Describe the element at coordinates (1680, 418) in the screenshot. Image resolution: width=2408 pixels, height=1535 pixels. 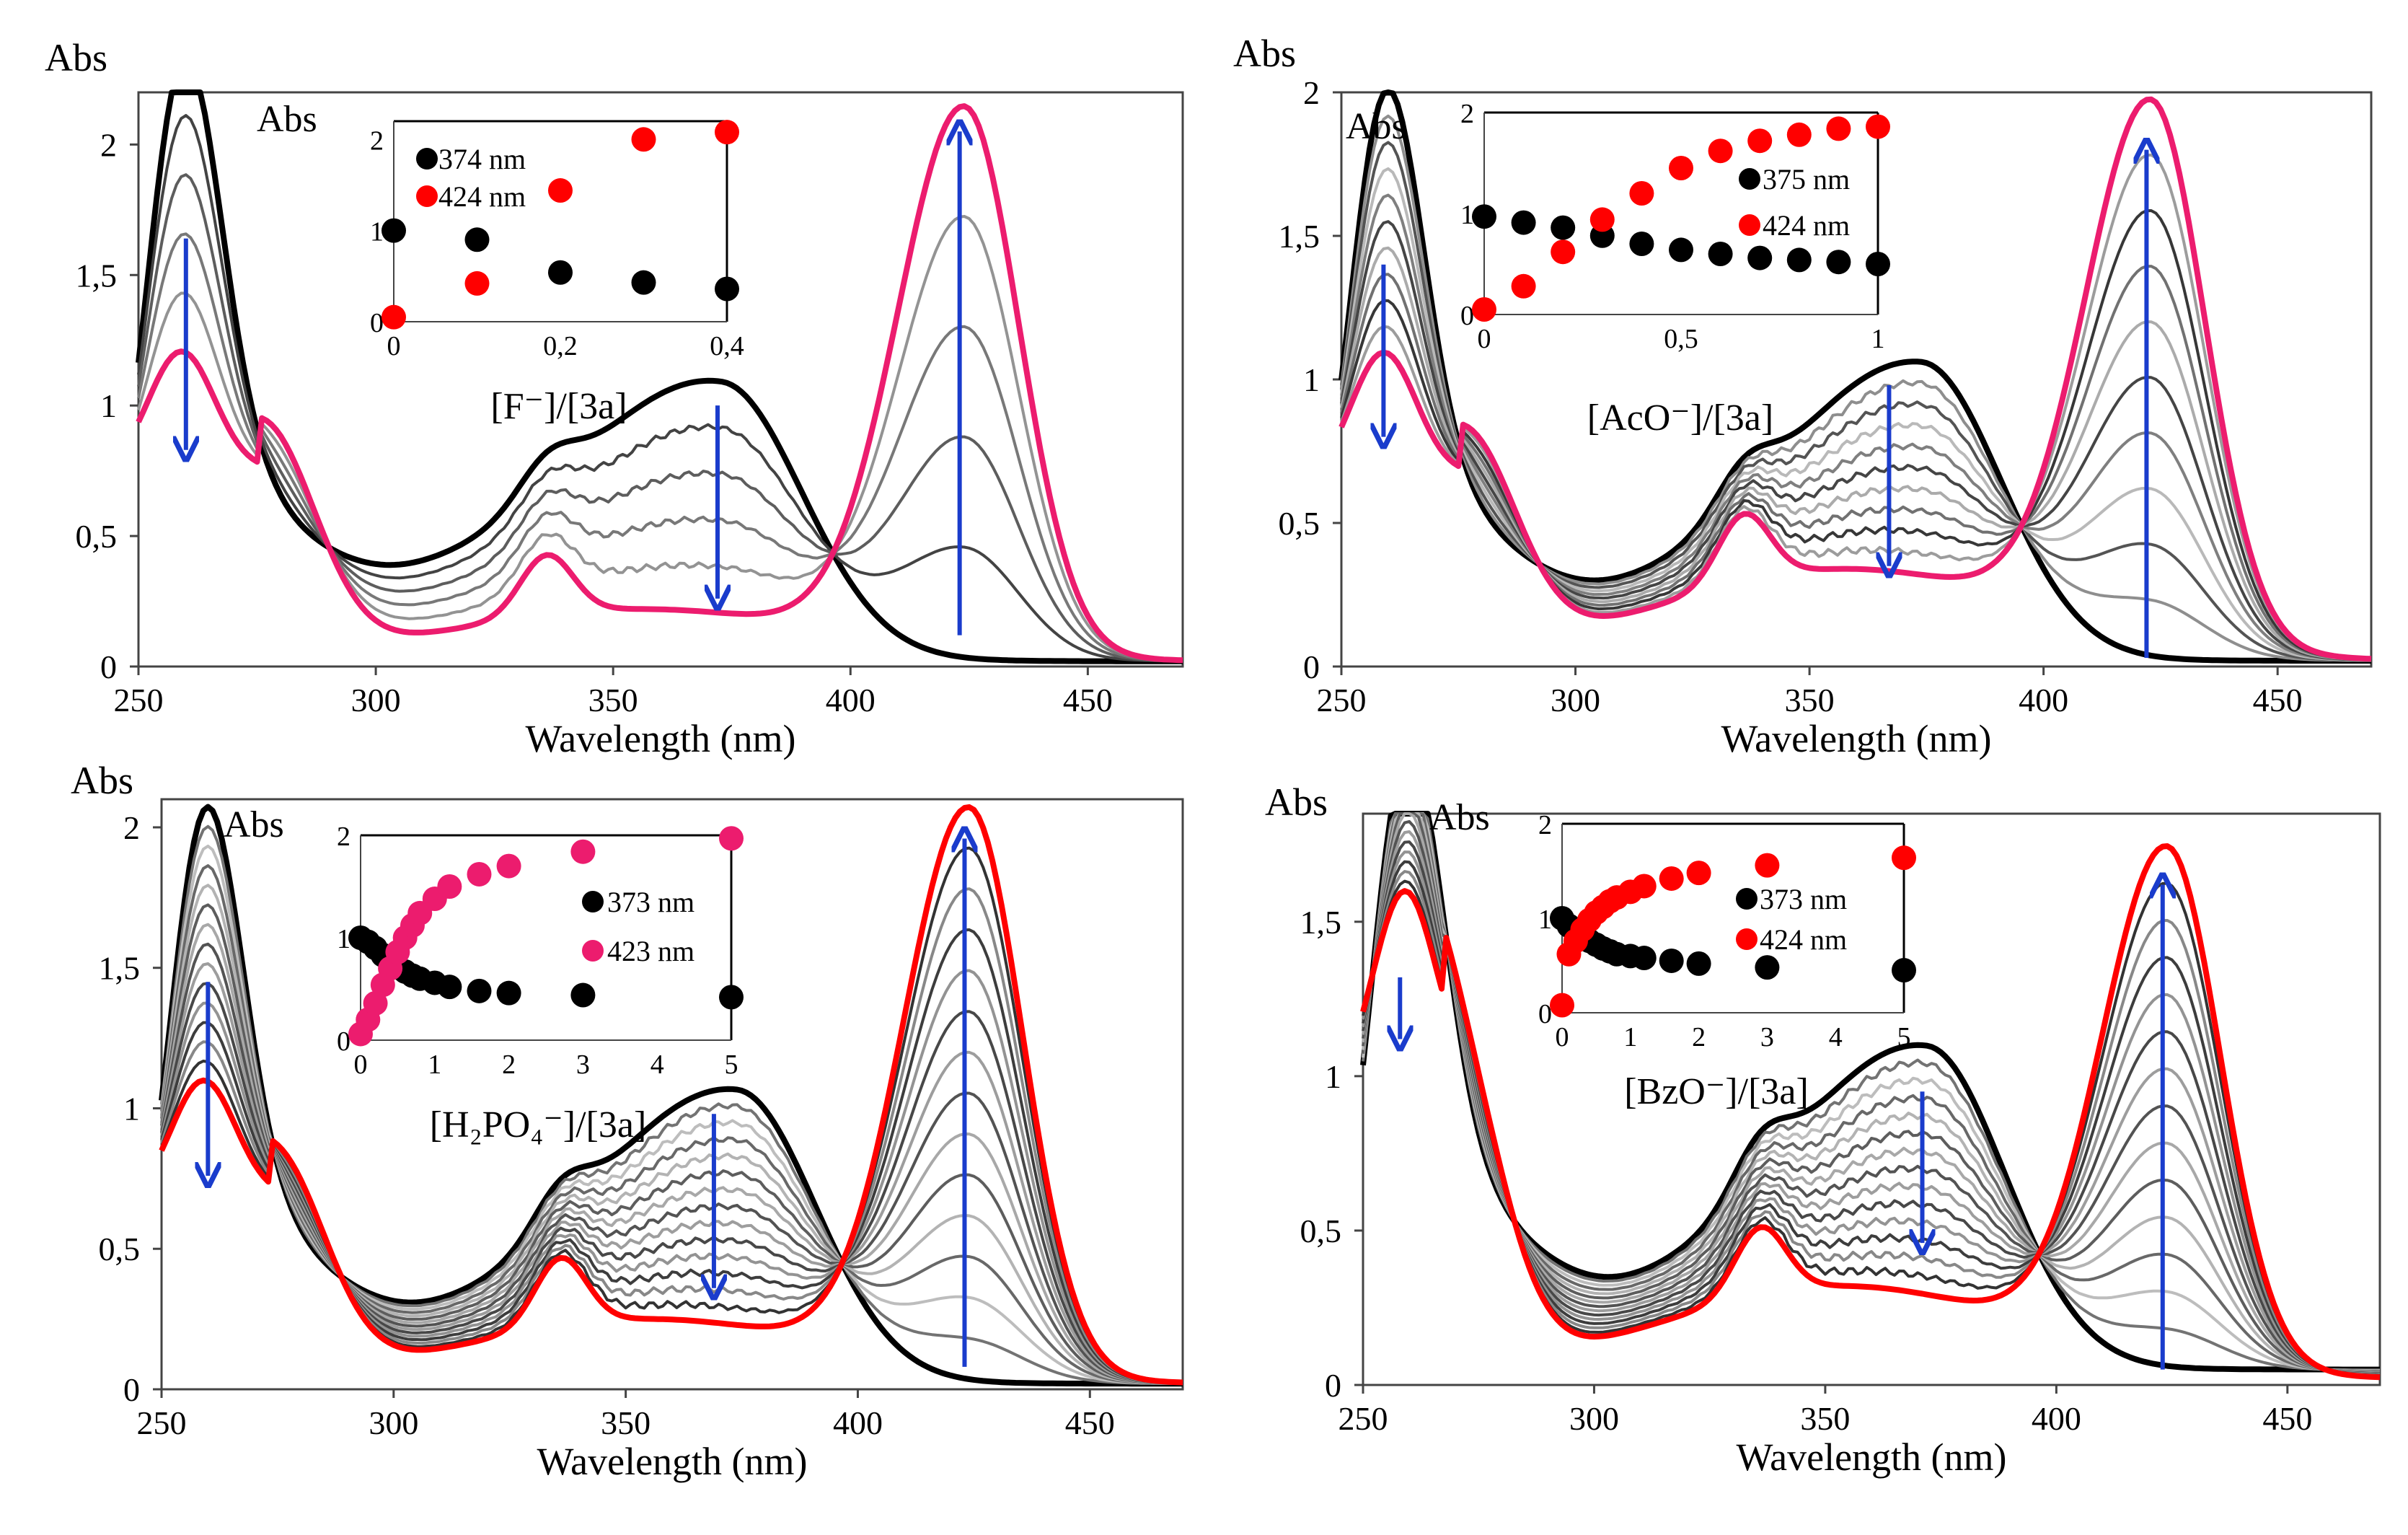
I see `inset-x-axis-title: [AcO⁻]/[3a]` at that location.